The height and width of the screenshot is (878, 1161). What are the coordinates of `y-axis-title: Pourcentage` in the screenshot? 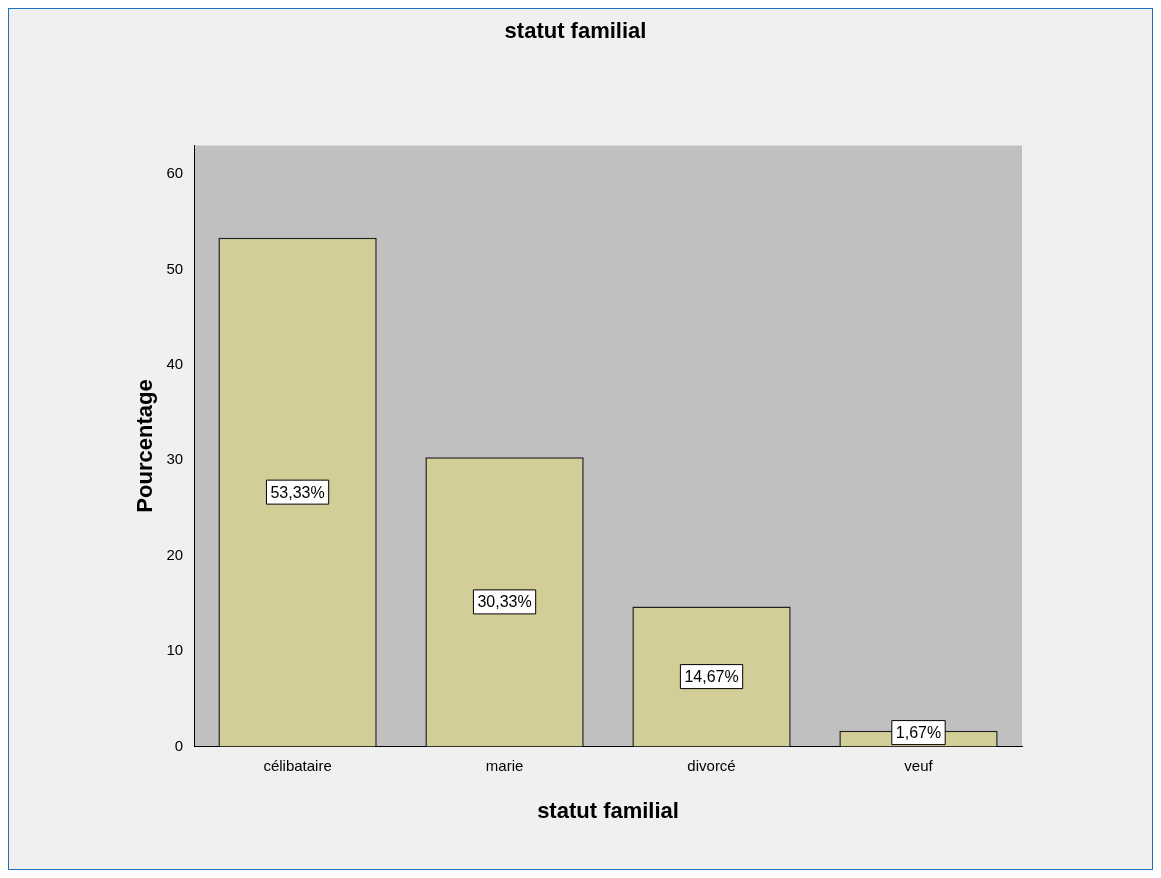 It's located at (145, 446).